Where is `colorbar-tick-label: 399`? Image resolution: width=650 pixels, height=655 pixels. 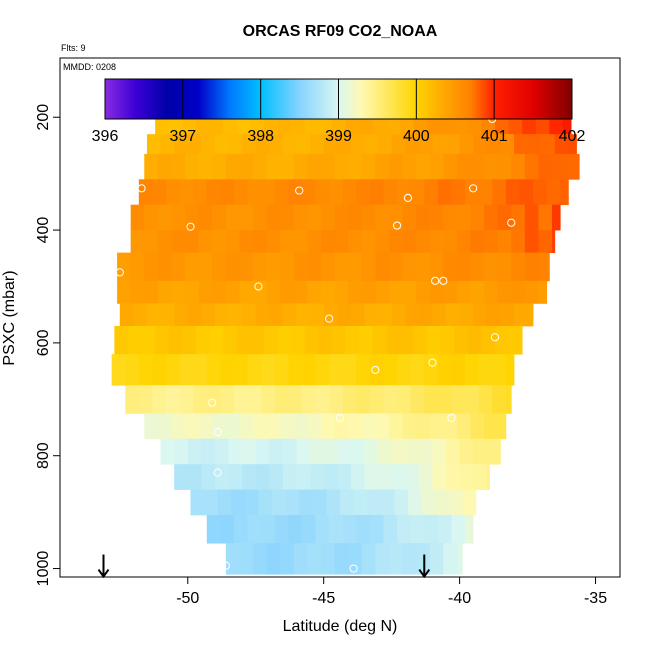 colorbar-tick-label: 399 is located at coordinates (338, 136).